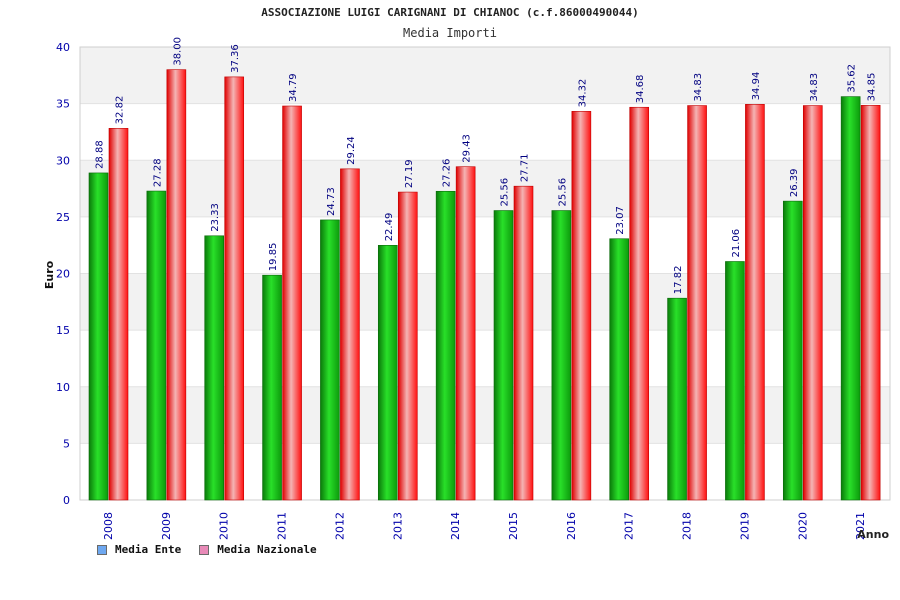  I want to click on x-tick-label: 2011, so click(282, 526).